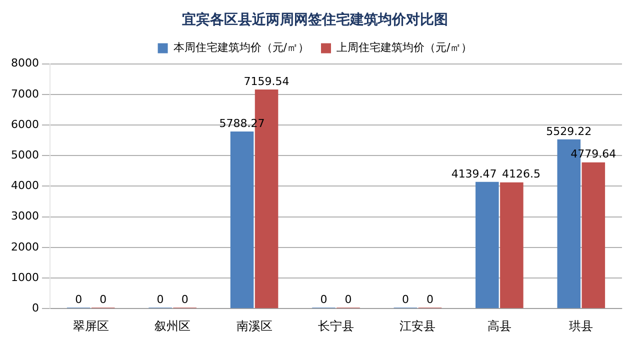 The width and height of the screenshot is (640, 345). Describe the element at coordinates (90, 325) in the screenshot. I see `x-tick-label: 翠屏区` at that location.